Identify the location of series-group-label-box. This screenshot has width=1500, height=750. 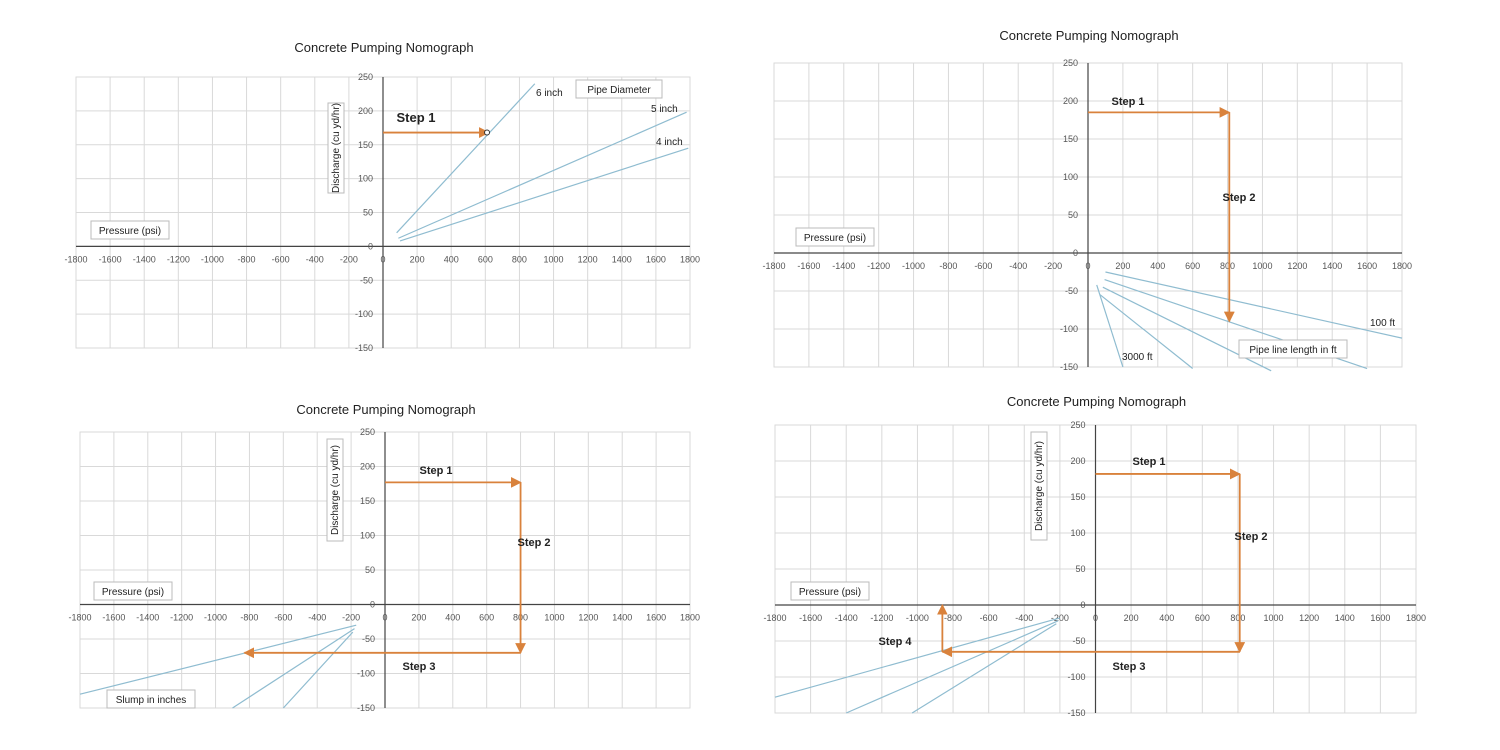
(1293, 349).